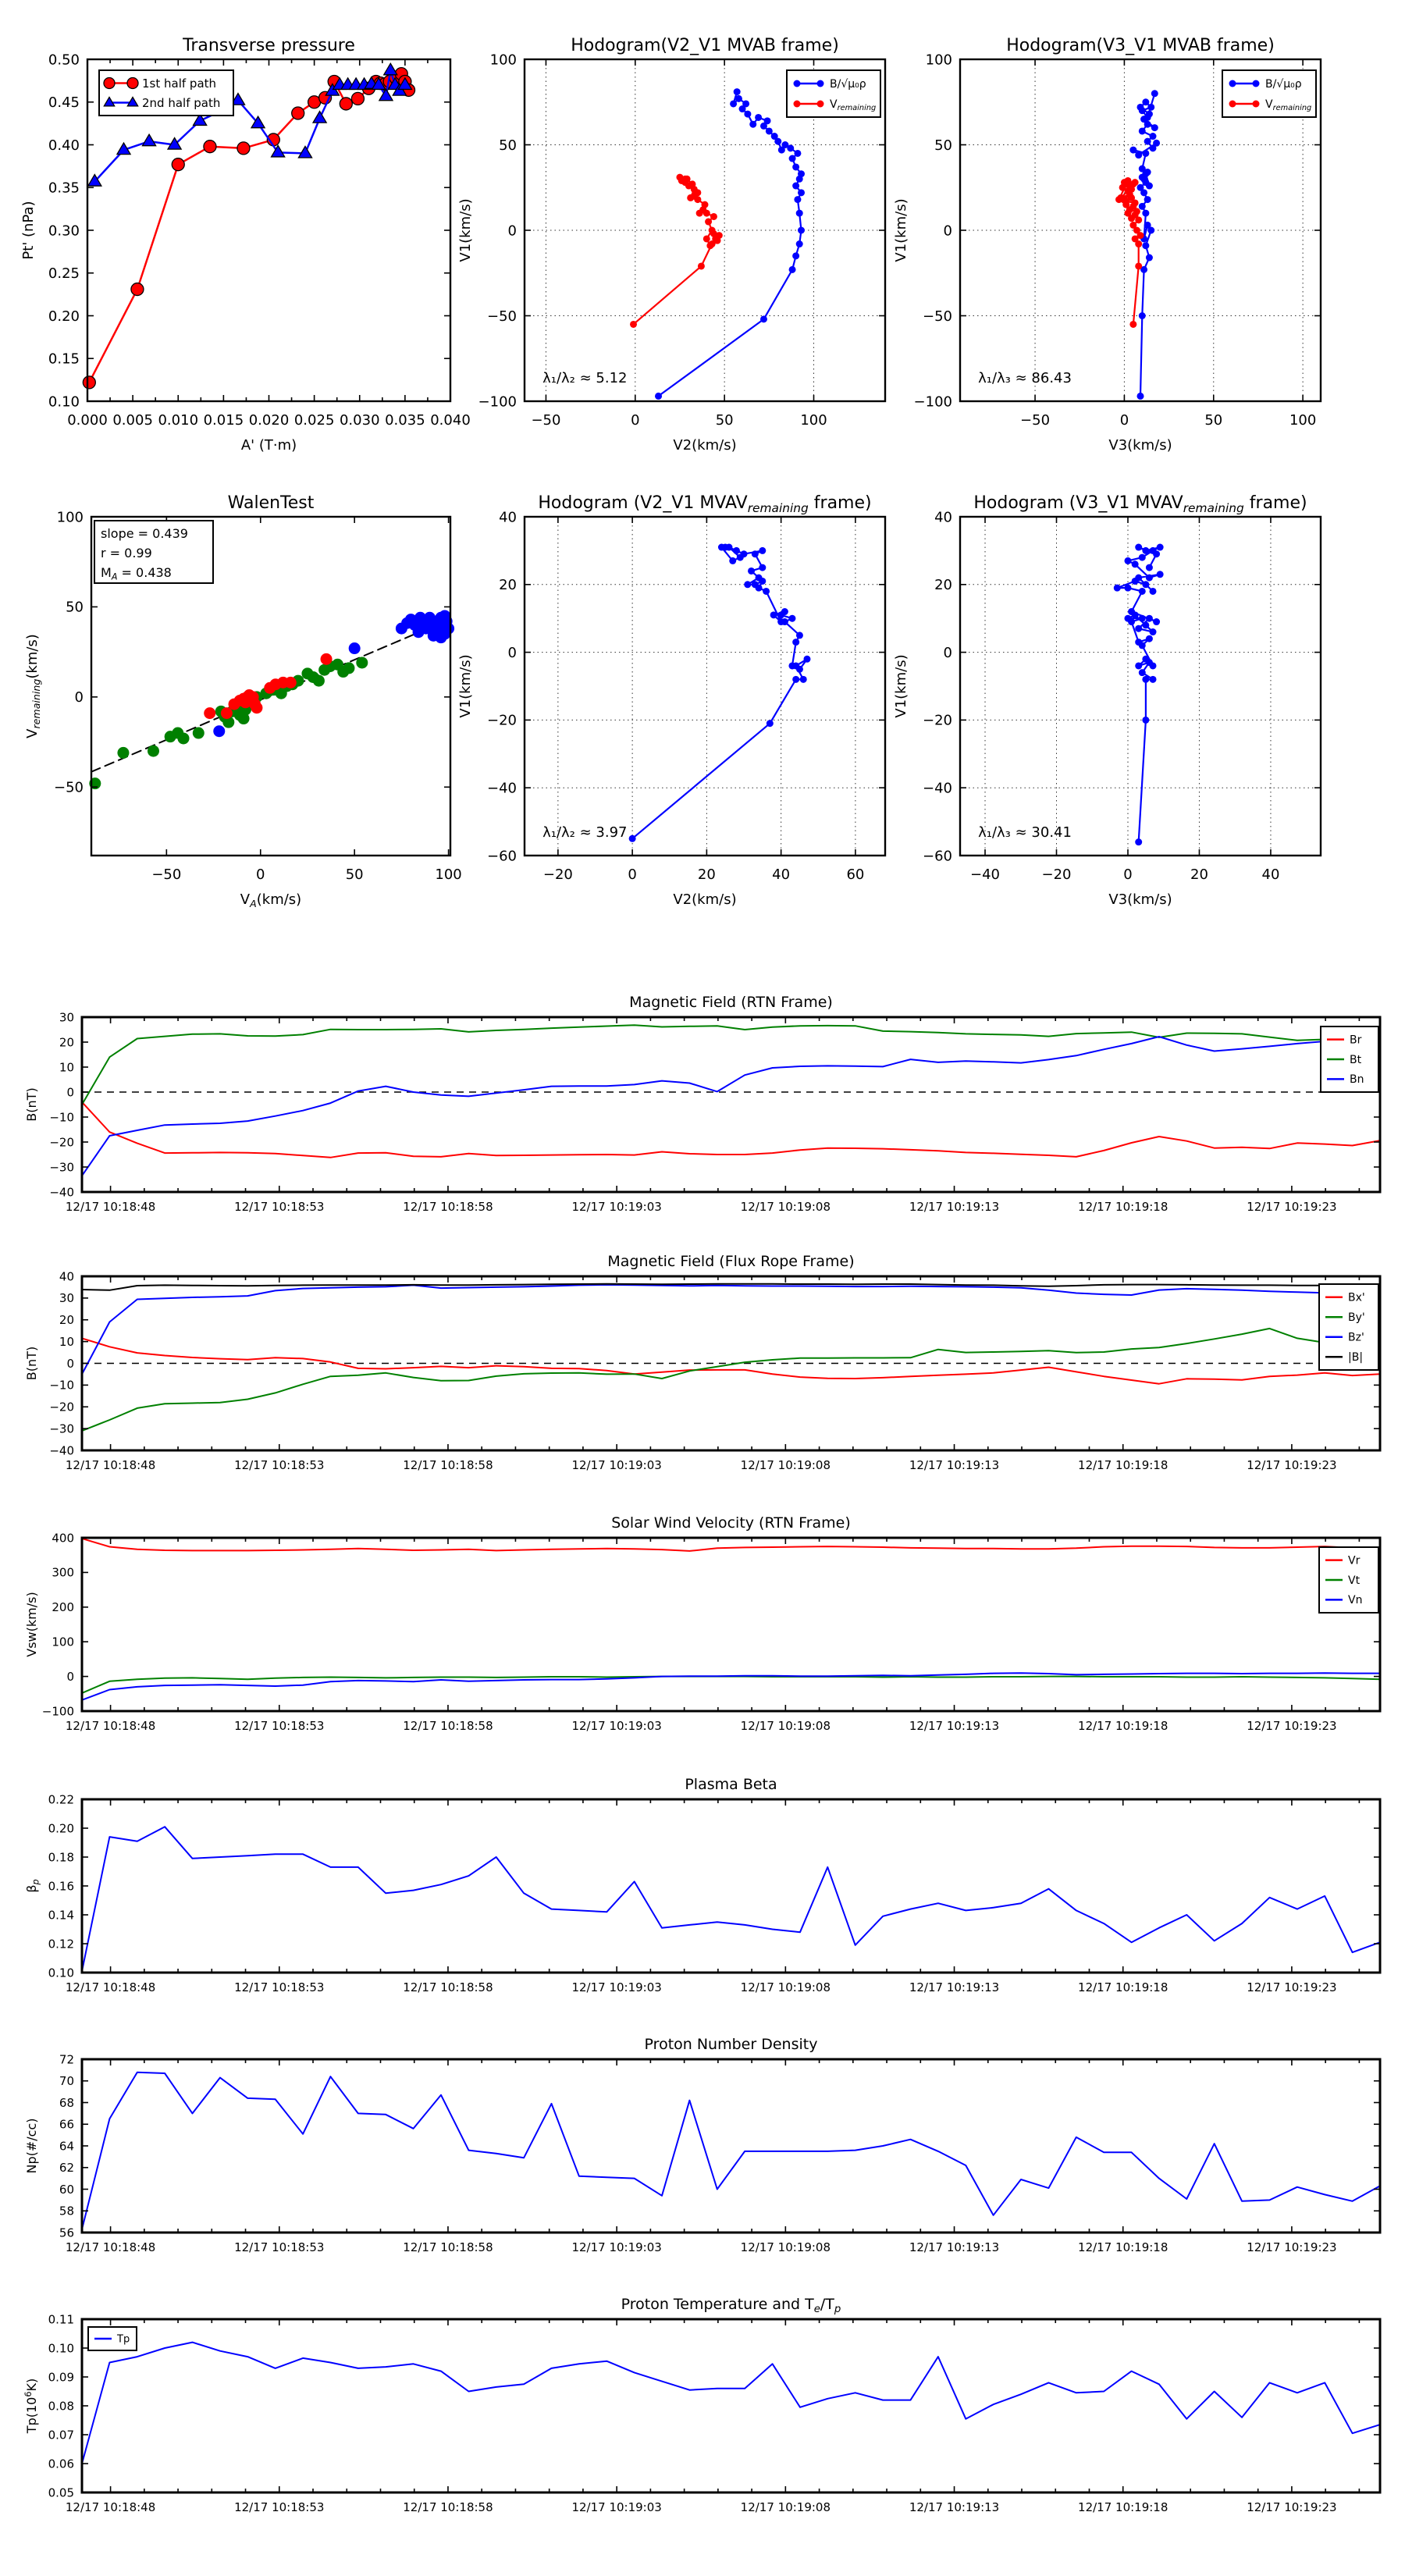 Image resolution: width=1405 pixels, height=2576 pixels. I want to click on series-bn, so click(731, 1105).